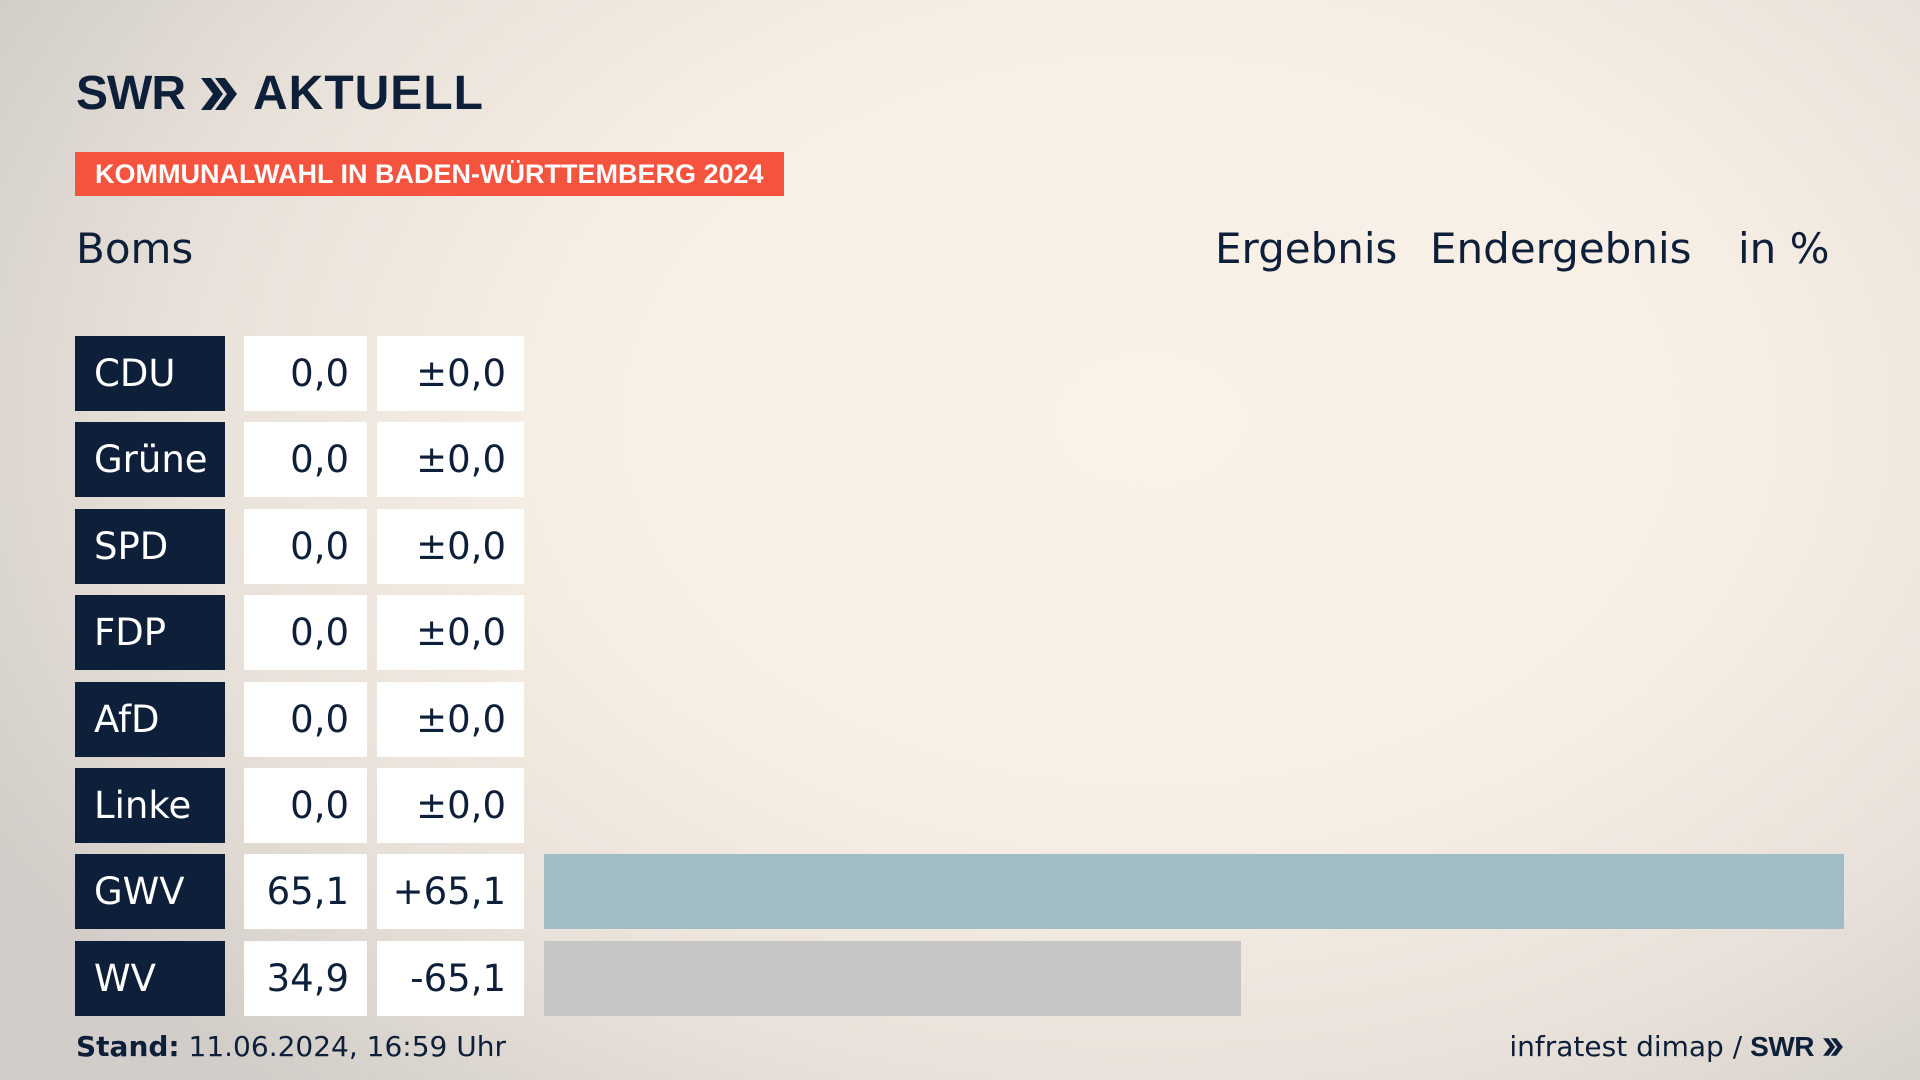 This screenshot has width=1920, height=1080. I want to click on source-credit: infratest dimap / SWR, so click(1676, 1046).